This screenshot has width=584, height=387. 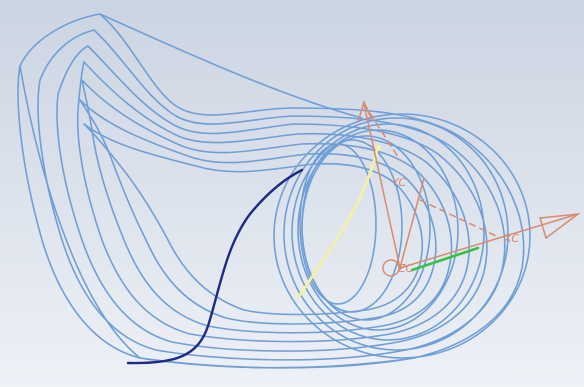 What do you see at coordinates (412, 223) in the screenshot?
I see `csys-yc-axis` at bounding box center [412, 223].